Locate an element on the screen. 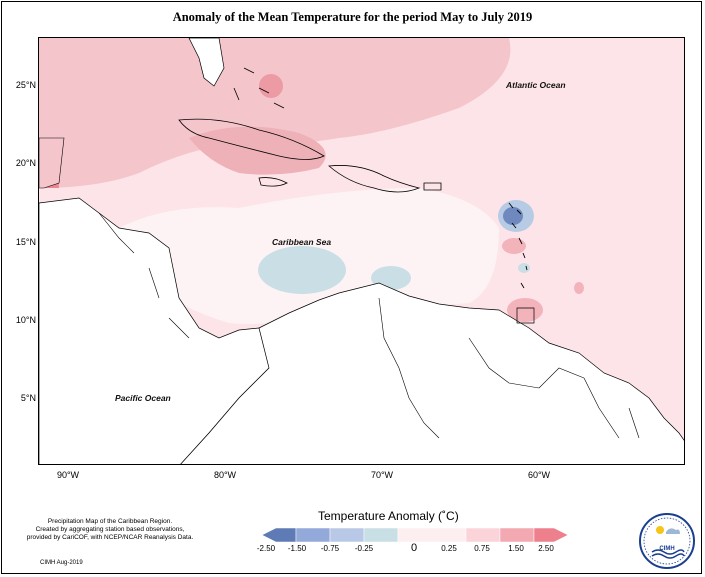  lat-label-5n: 5°N is located at coordinates (28, 398).